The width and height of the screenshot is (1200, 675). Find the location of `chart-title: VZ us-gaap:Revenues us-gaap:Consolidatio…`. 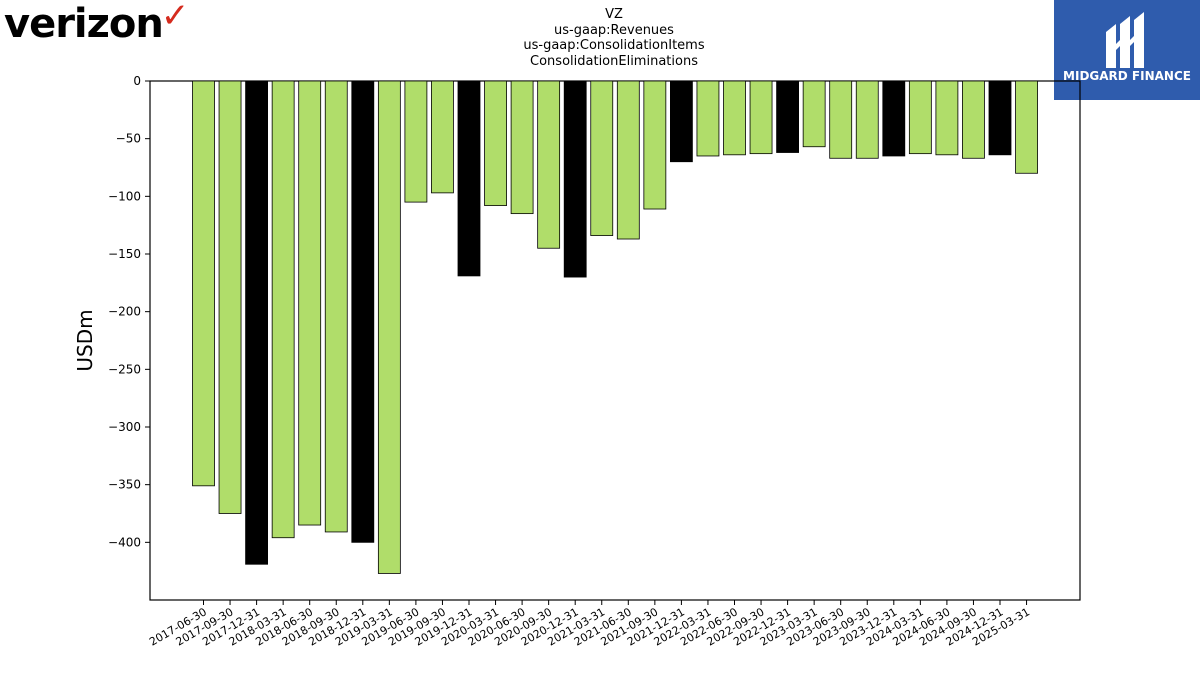

chart-title: VZ us-gaap:Revenues us-gaap:Consolidatio… is located at coordinates (614, 38).